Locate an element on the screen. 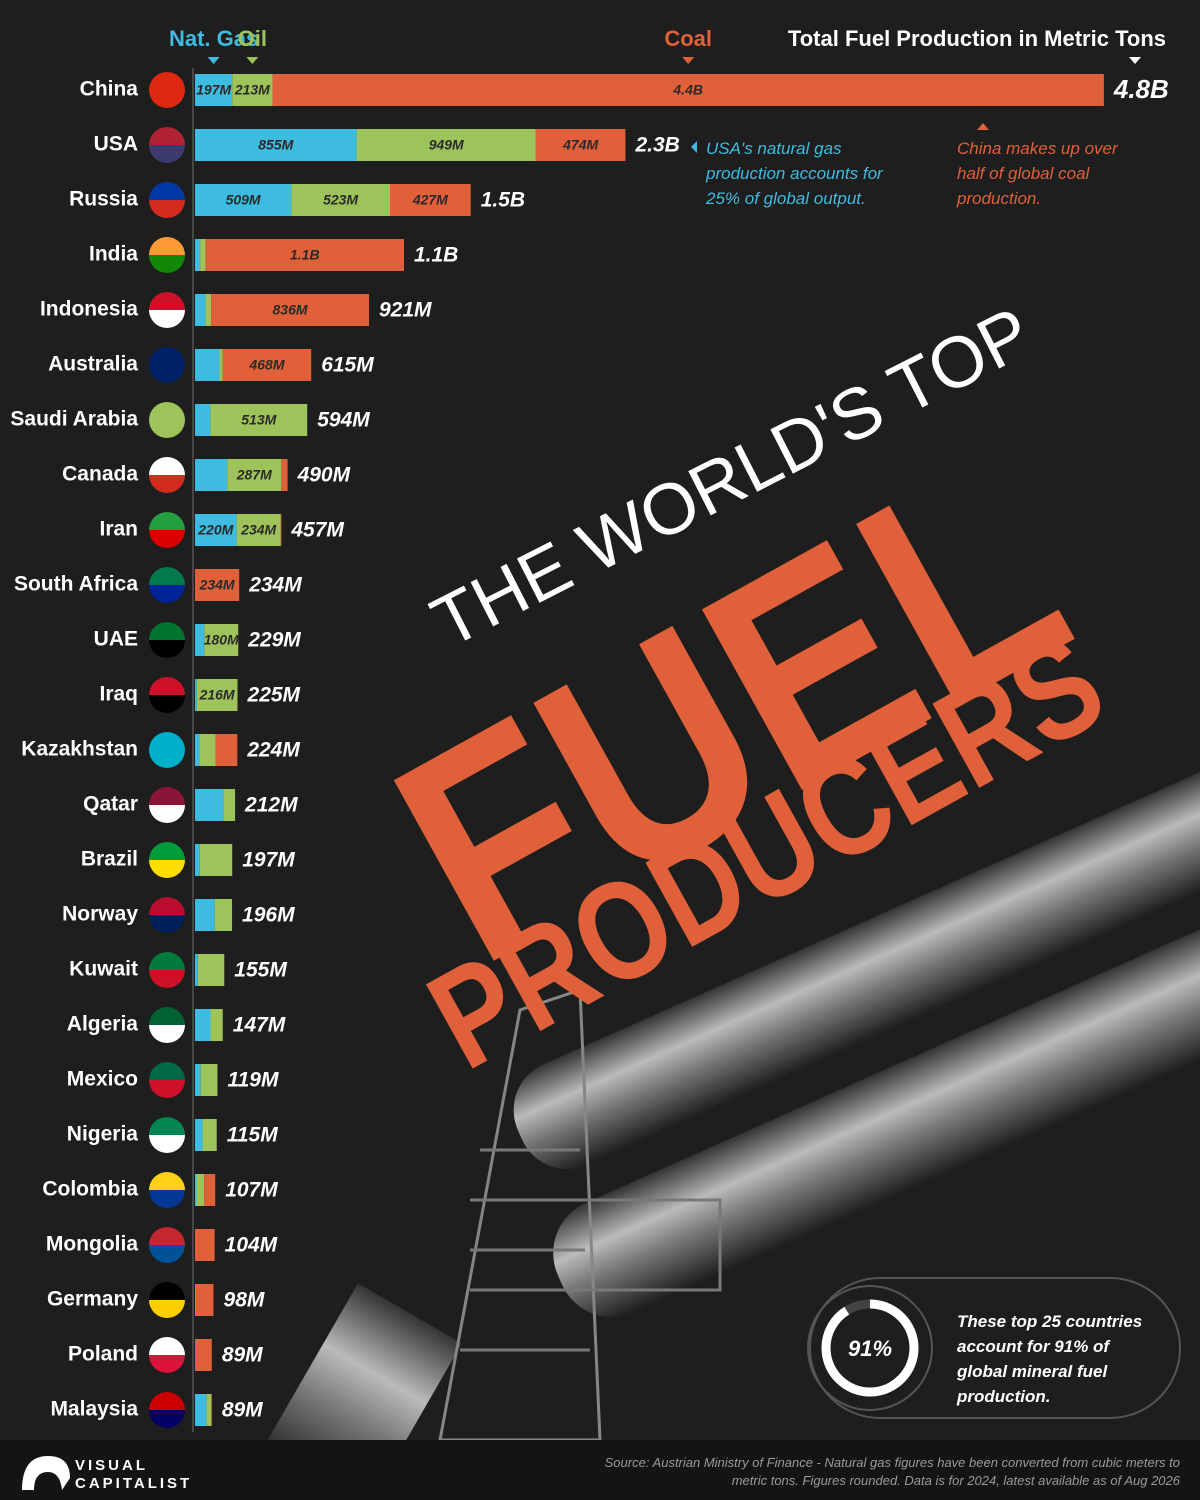 The height and width of the screenshot is (1500, 1200). brand: VISUAL is located at coordinates (111, 1465).